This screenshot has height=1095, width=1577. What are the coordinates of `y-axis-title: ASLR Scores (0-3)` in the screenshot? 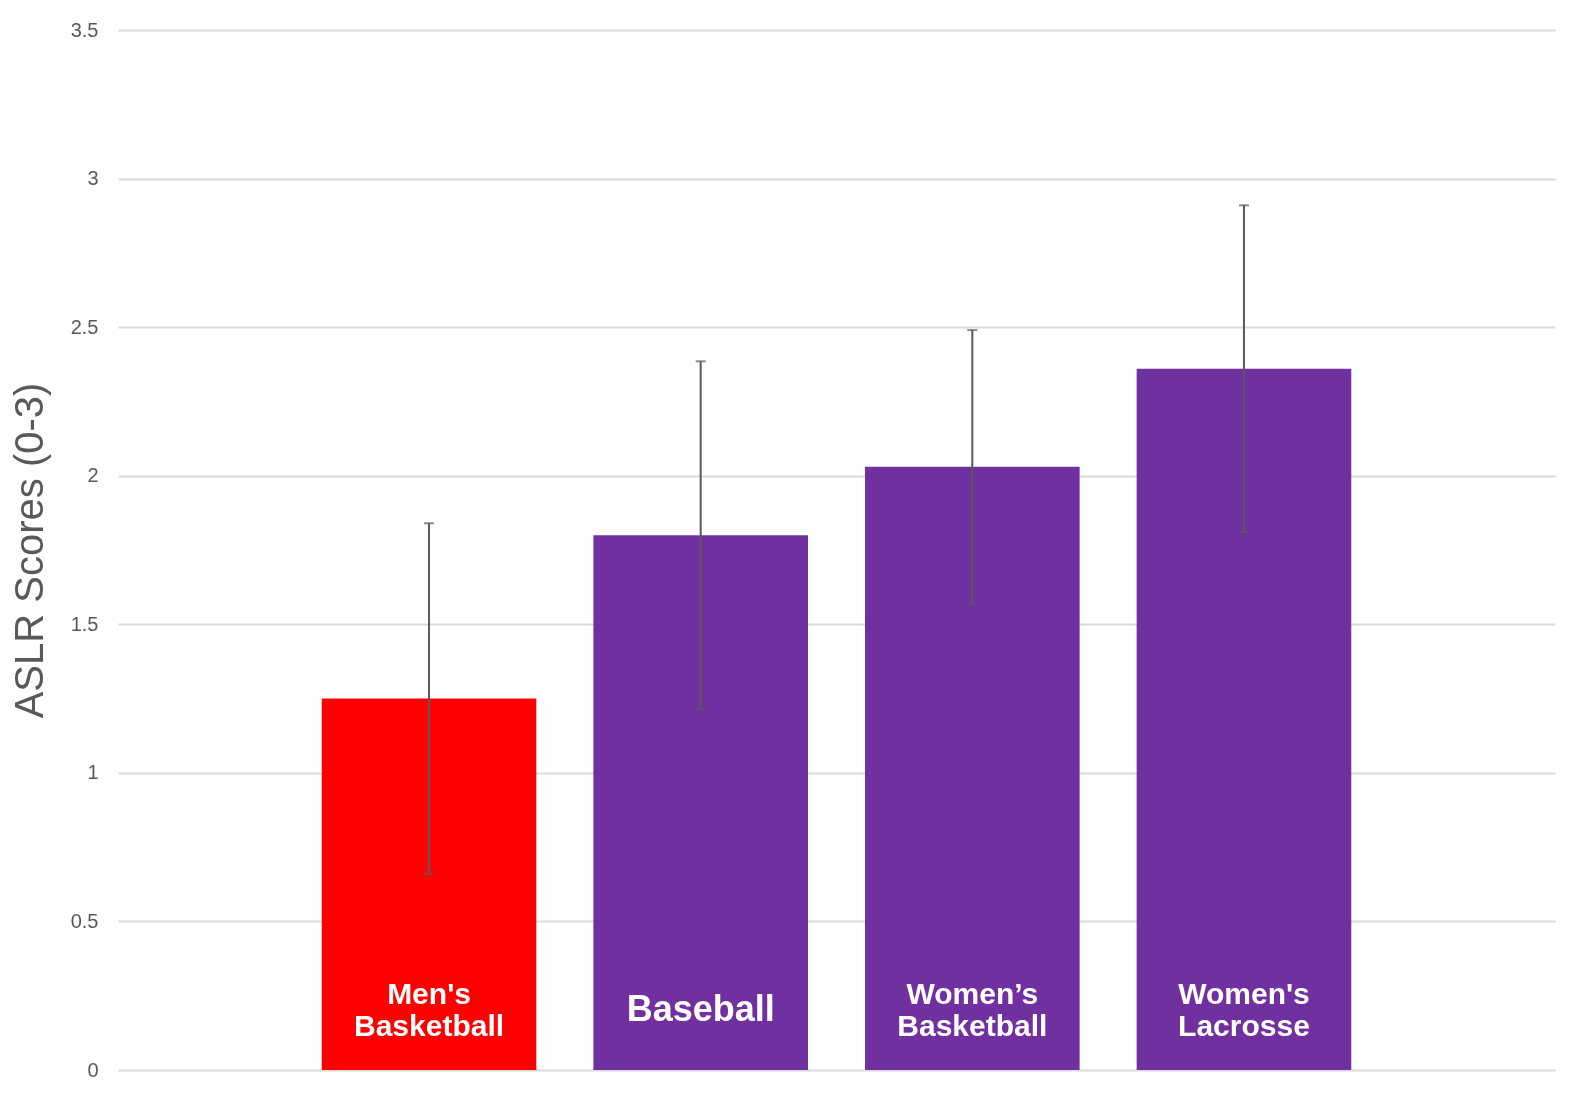 It's located at (28, 550).